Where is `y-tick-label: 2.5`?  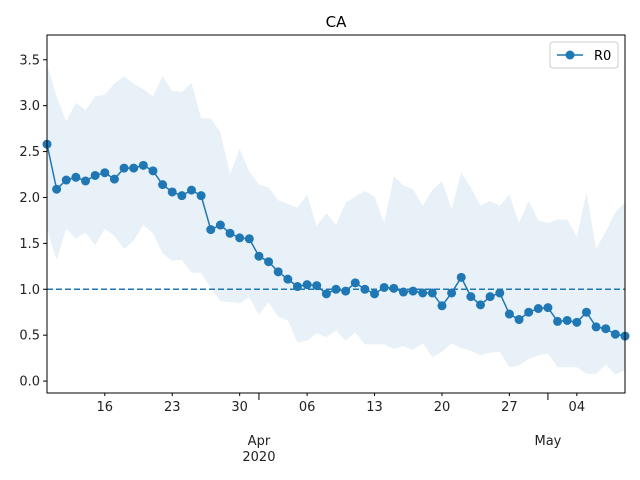
y-tick-label: 2.5 is located at coordinates (29, 152).